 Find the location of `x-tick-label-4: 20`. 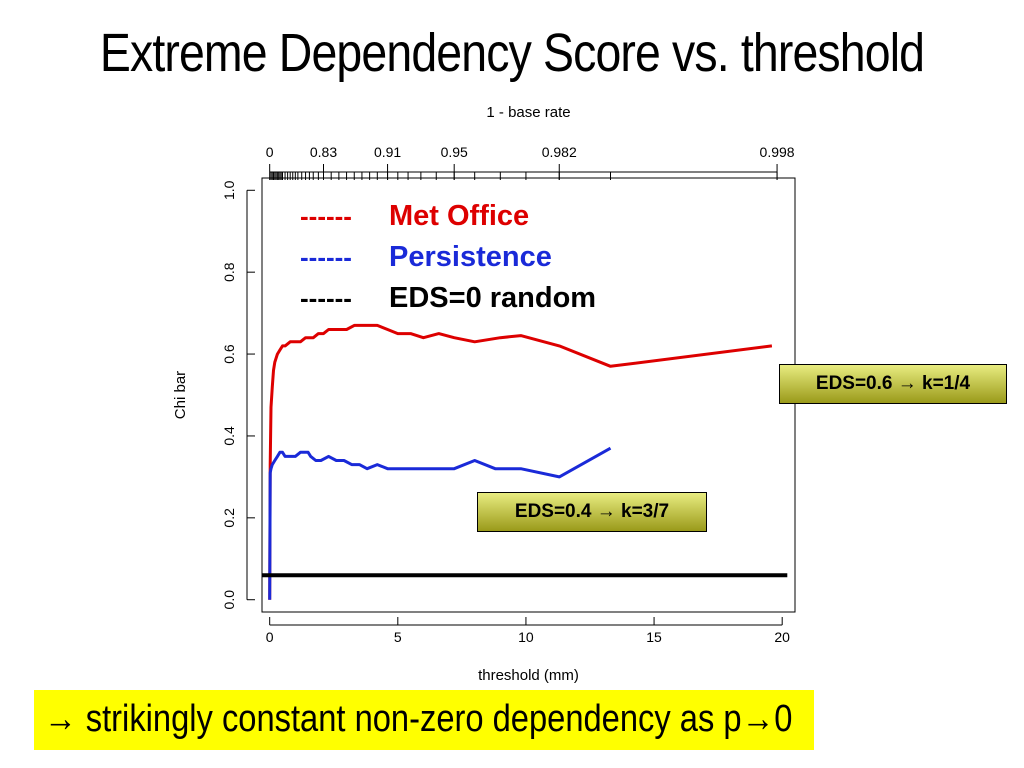

x-tick-label-4: 20 is located at coordinates (782, 637).